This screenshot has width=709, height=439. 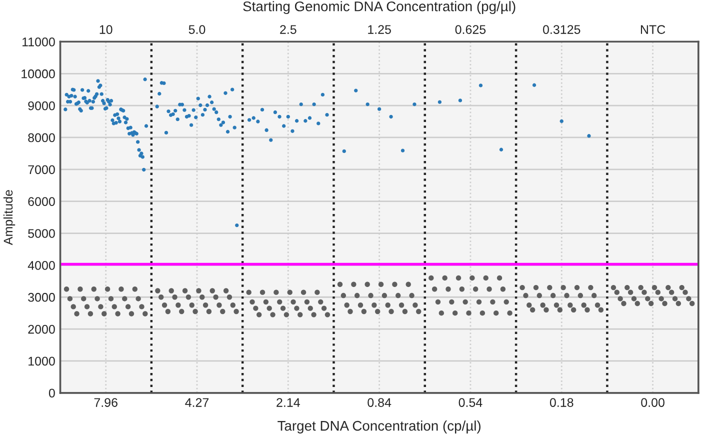 I want to click on y-tick-label: 5000, so click(x=41, y=233).